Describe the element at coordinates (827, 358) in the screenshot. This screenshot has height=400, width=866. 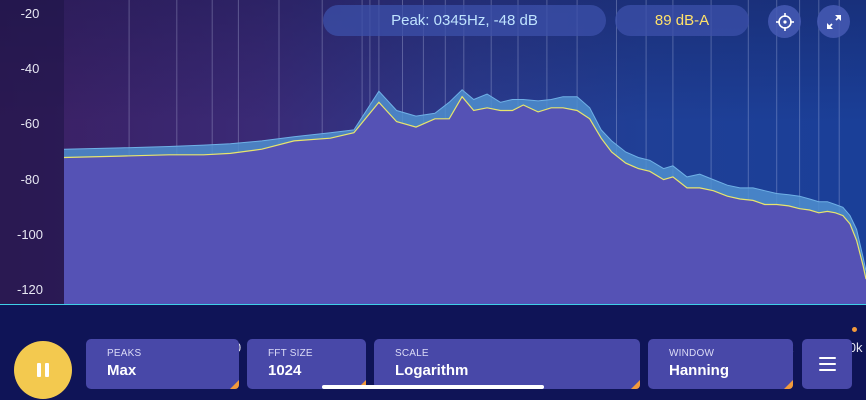
I see `hamburger-menu-icon` at that location.